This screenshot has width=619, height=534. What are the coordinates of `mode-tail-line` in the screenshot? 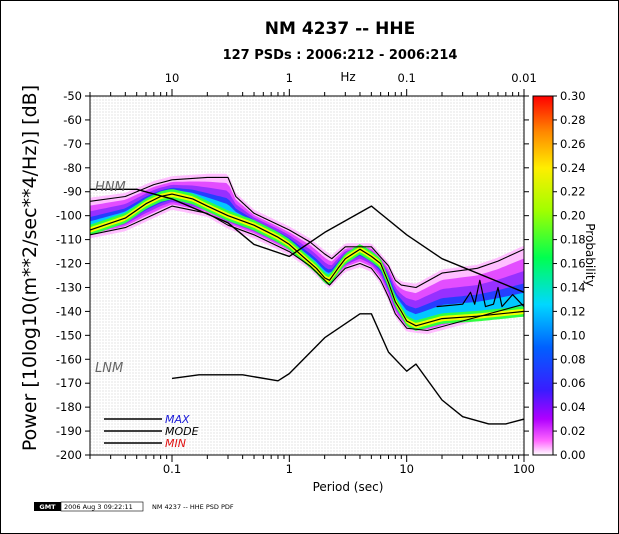 It's located at (480, 293).